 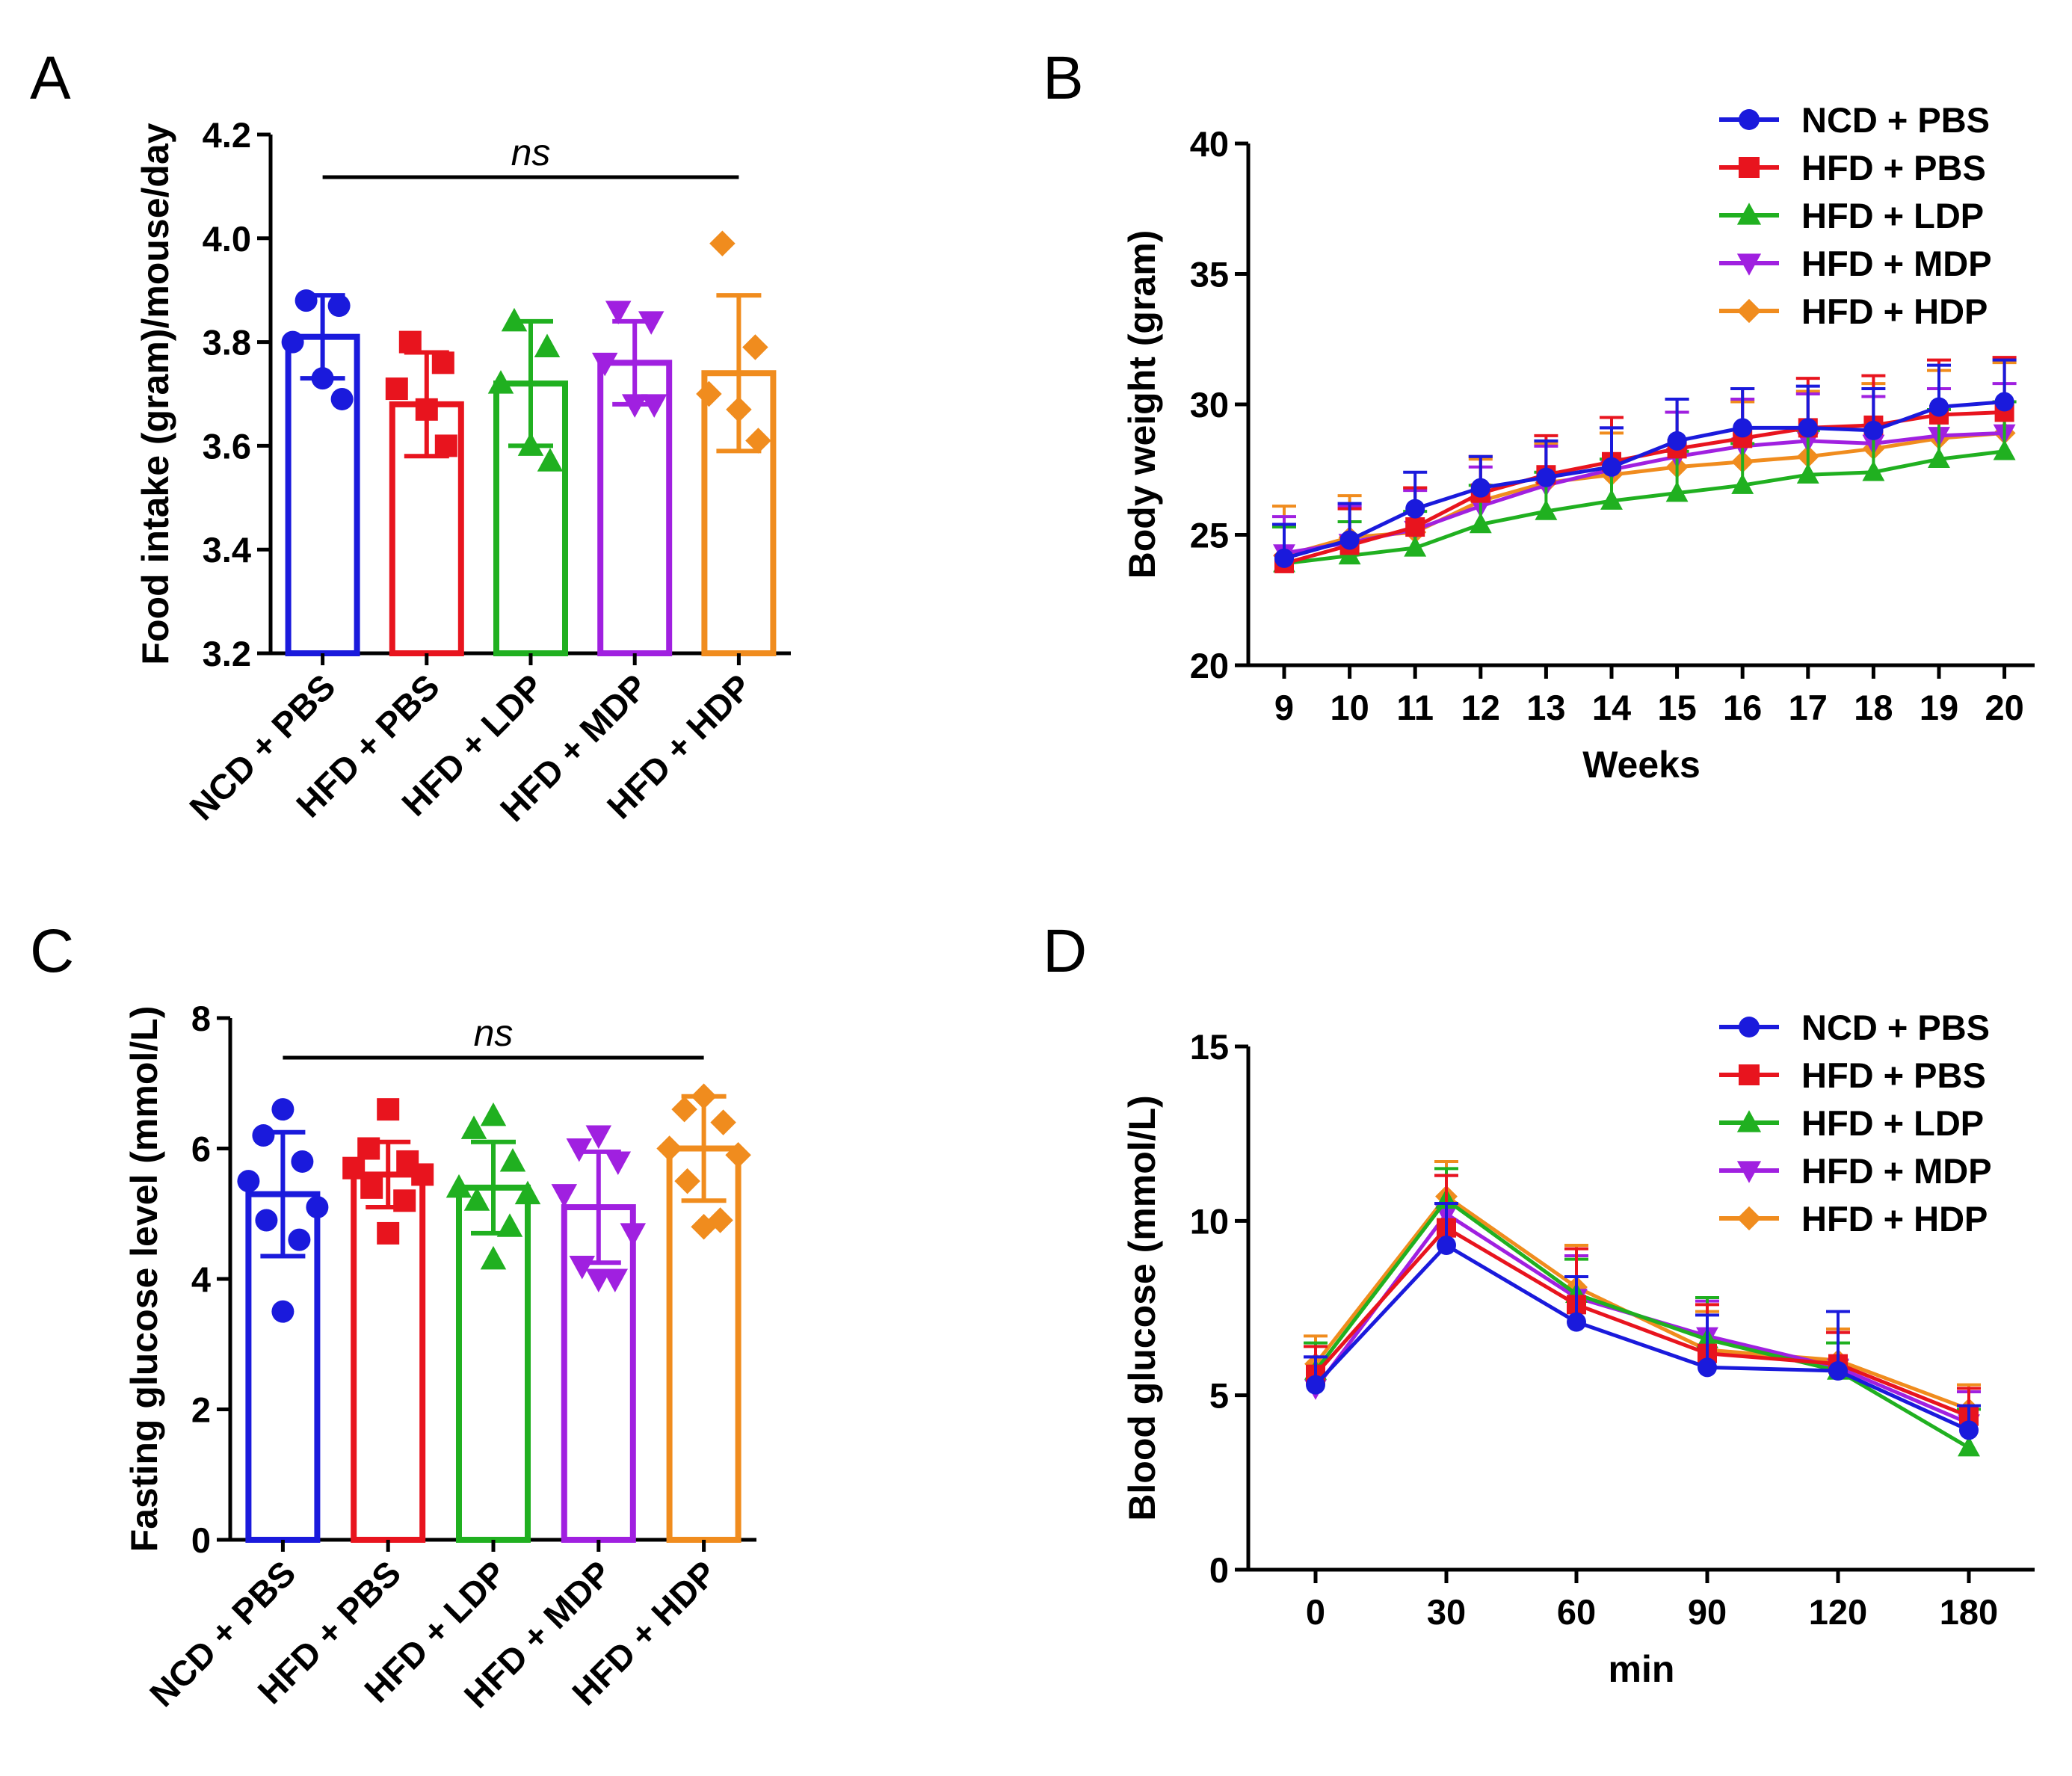 I want to click on x-tick-label: 12, so click(x=1480, y=708).